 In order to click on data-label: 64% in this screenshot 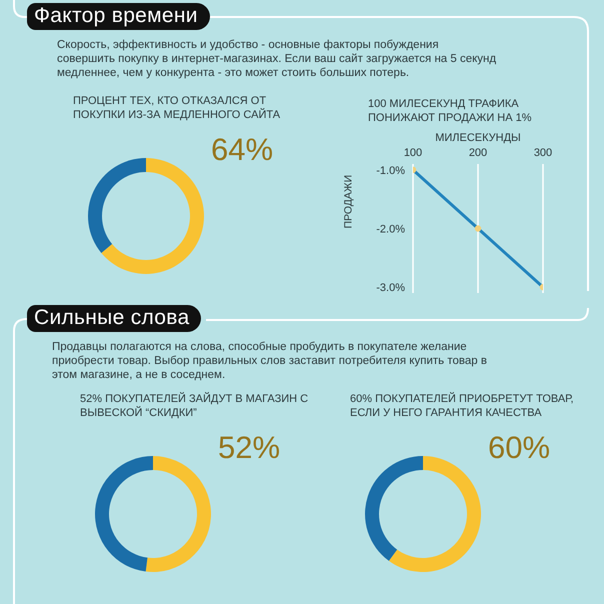, I will do `click(242, 149)`.